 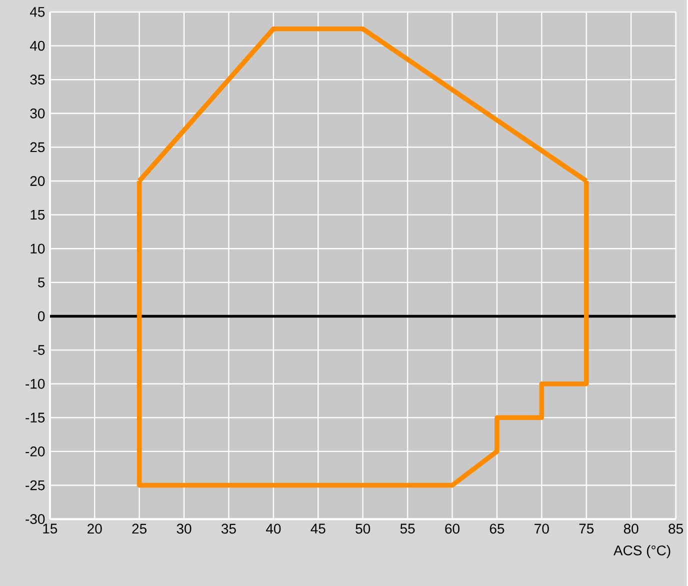 I want to click on x-tick-label: 30, so click(x=184, y=529).